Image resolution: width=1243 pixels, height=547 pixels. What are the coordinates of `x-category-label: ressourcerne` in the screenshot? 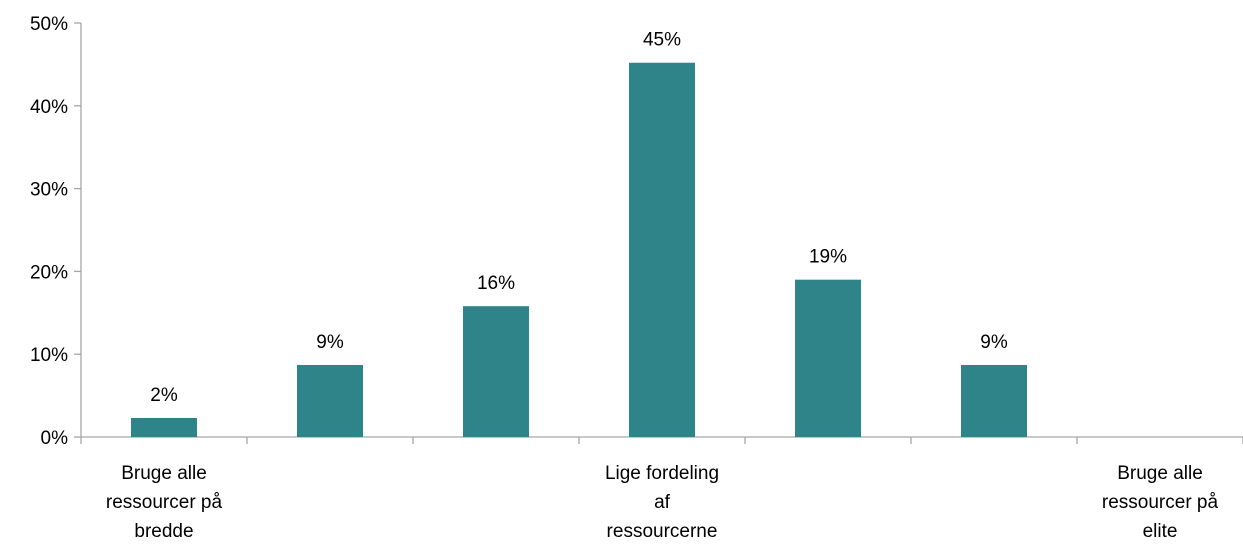 It's located at (662, 531).